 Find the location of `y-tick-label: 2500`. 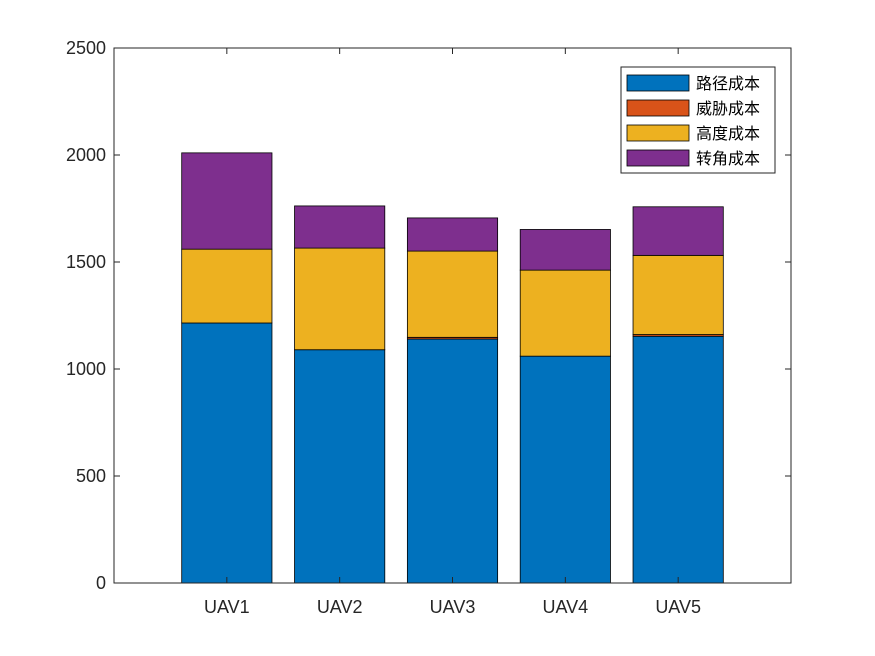

y-tick-label: 2500 is located at coordinates (86, 48).